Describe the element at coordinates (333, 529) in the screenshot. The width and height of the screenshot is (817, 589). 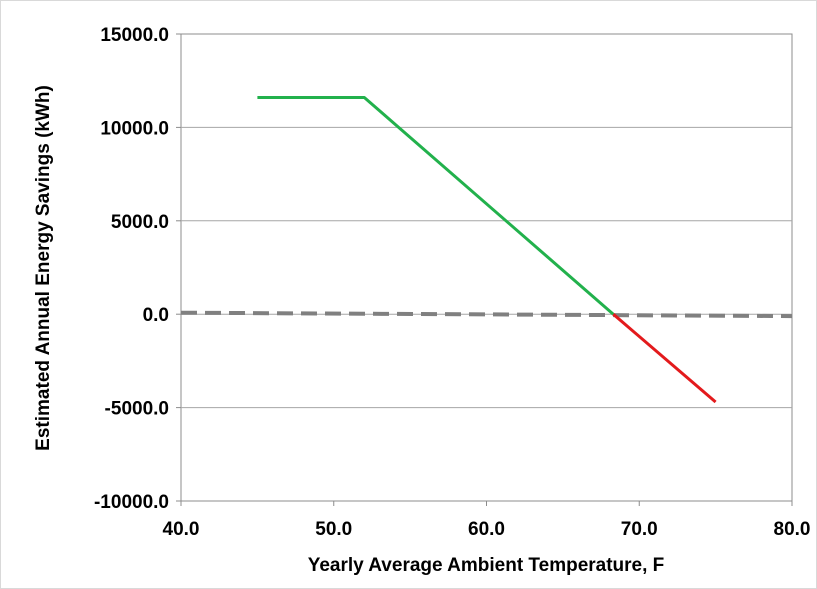
I see `x-tick-label: 50.0` at that location.